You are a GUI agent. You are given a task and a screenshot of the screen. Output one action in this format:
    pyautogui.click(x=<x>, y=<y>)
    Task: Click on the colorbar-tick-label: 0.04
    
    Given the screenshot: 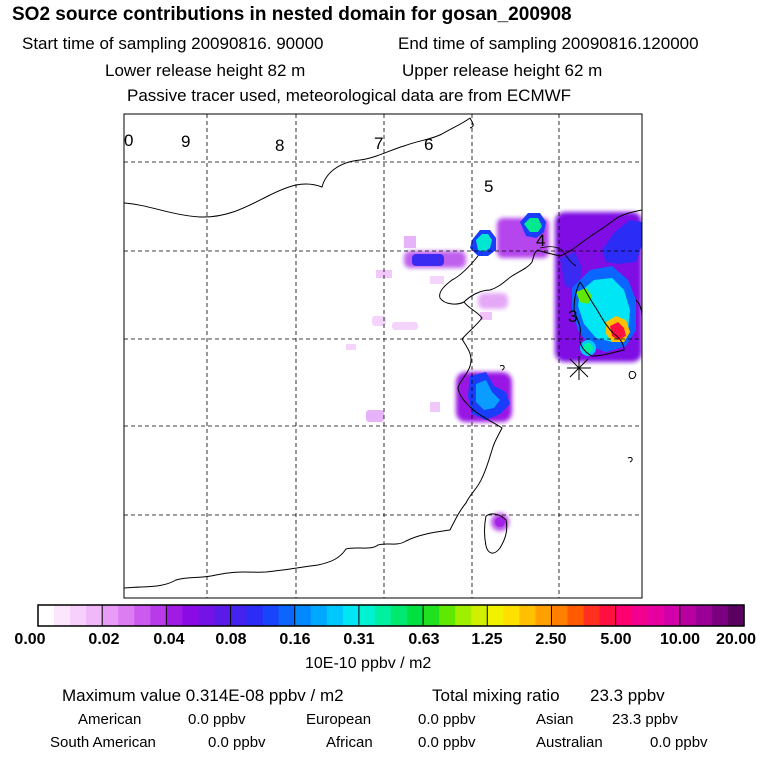 What is the action you would take?
    pyautogui.click(x=169, y=639)
    